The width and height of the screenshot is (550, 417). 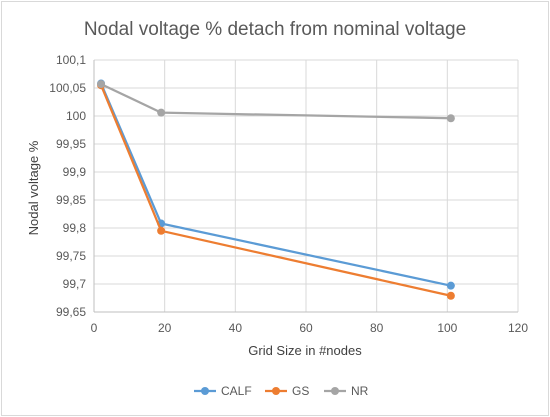 What do you see at coordinates (236, 391) in the screenshot?
I see `legend-label-calf: CALF` at bounding box center [236, 391].